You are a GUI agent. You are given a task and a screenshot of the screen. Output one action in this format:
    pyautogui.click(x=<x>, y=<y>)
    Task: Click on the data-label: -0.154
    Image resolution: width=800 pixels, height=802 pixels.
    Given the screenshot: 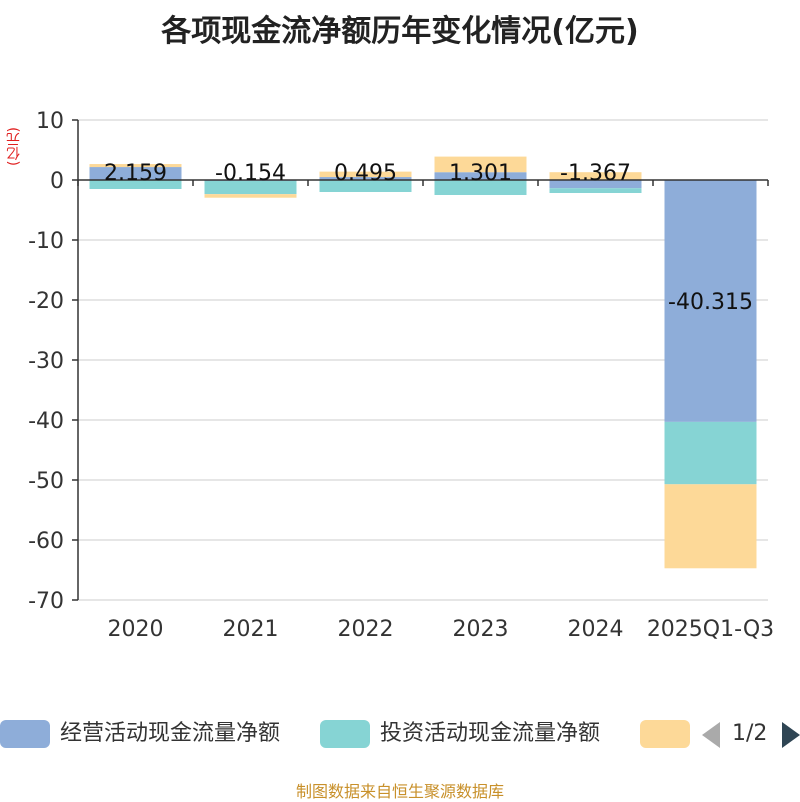 What is the action you would take?
    pyautogui.click(x=250, y=173)
    